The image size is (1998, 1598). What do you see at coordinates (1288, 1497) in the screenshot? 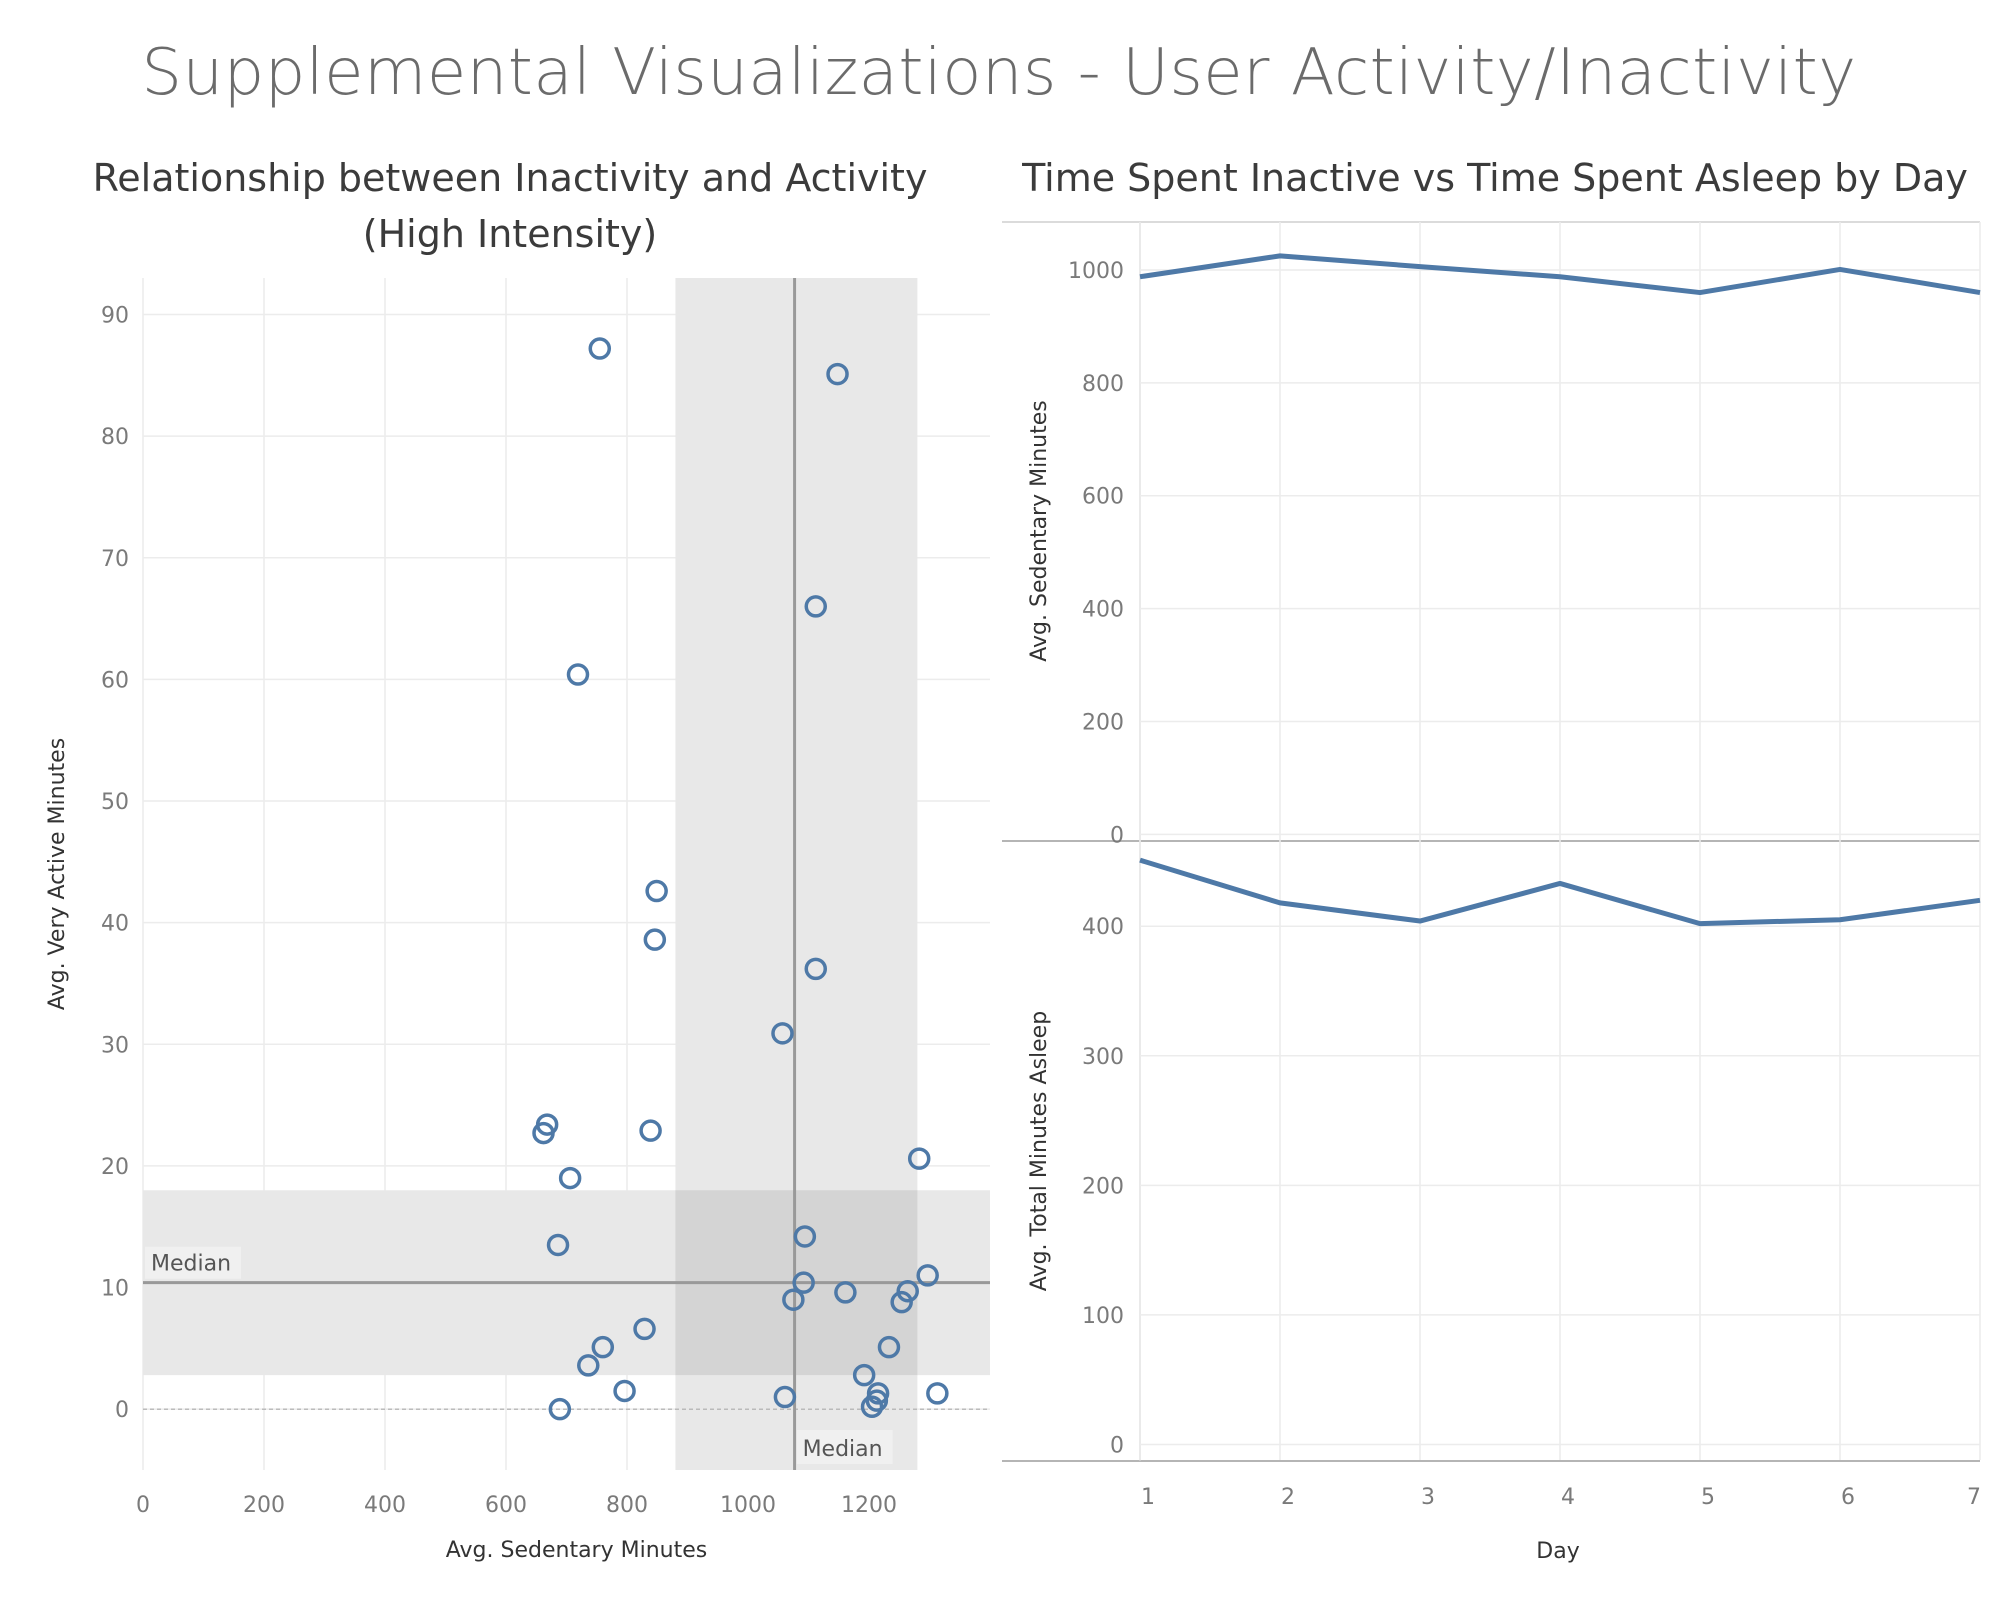
I see `x-tick-label: 2` at bounding box center [1288, 1497].